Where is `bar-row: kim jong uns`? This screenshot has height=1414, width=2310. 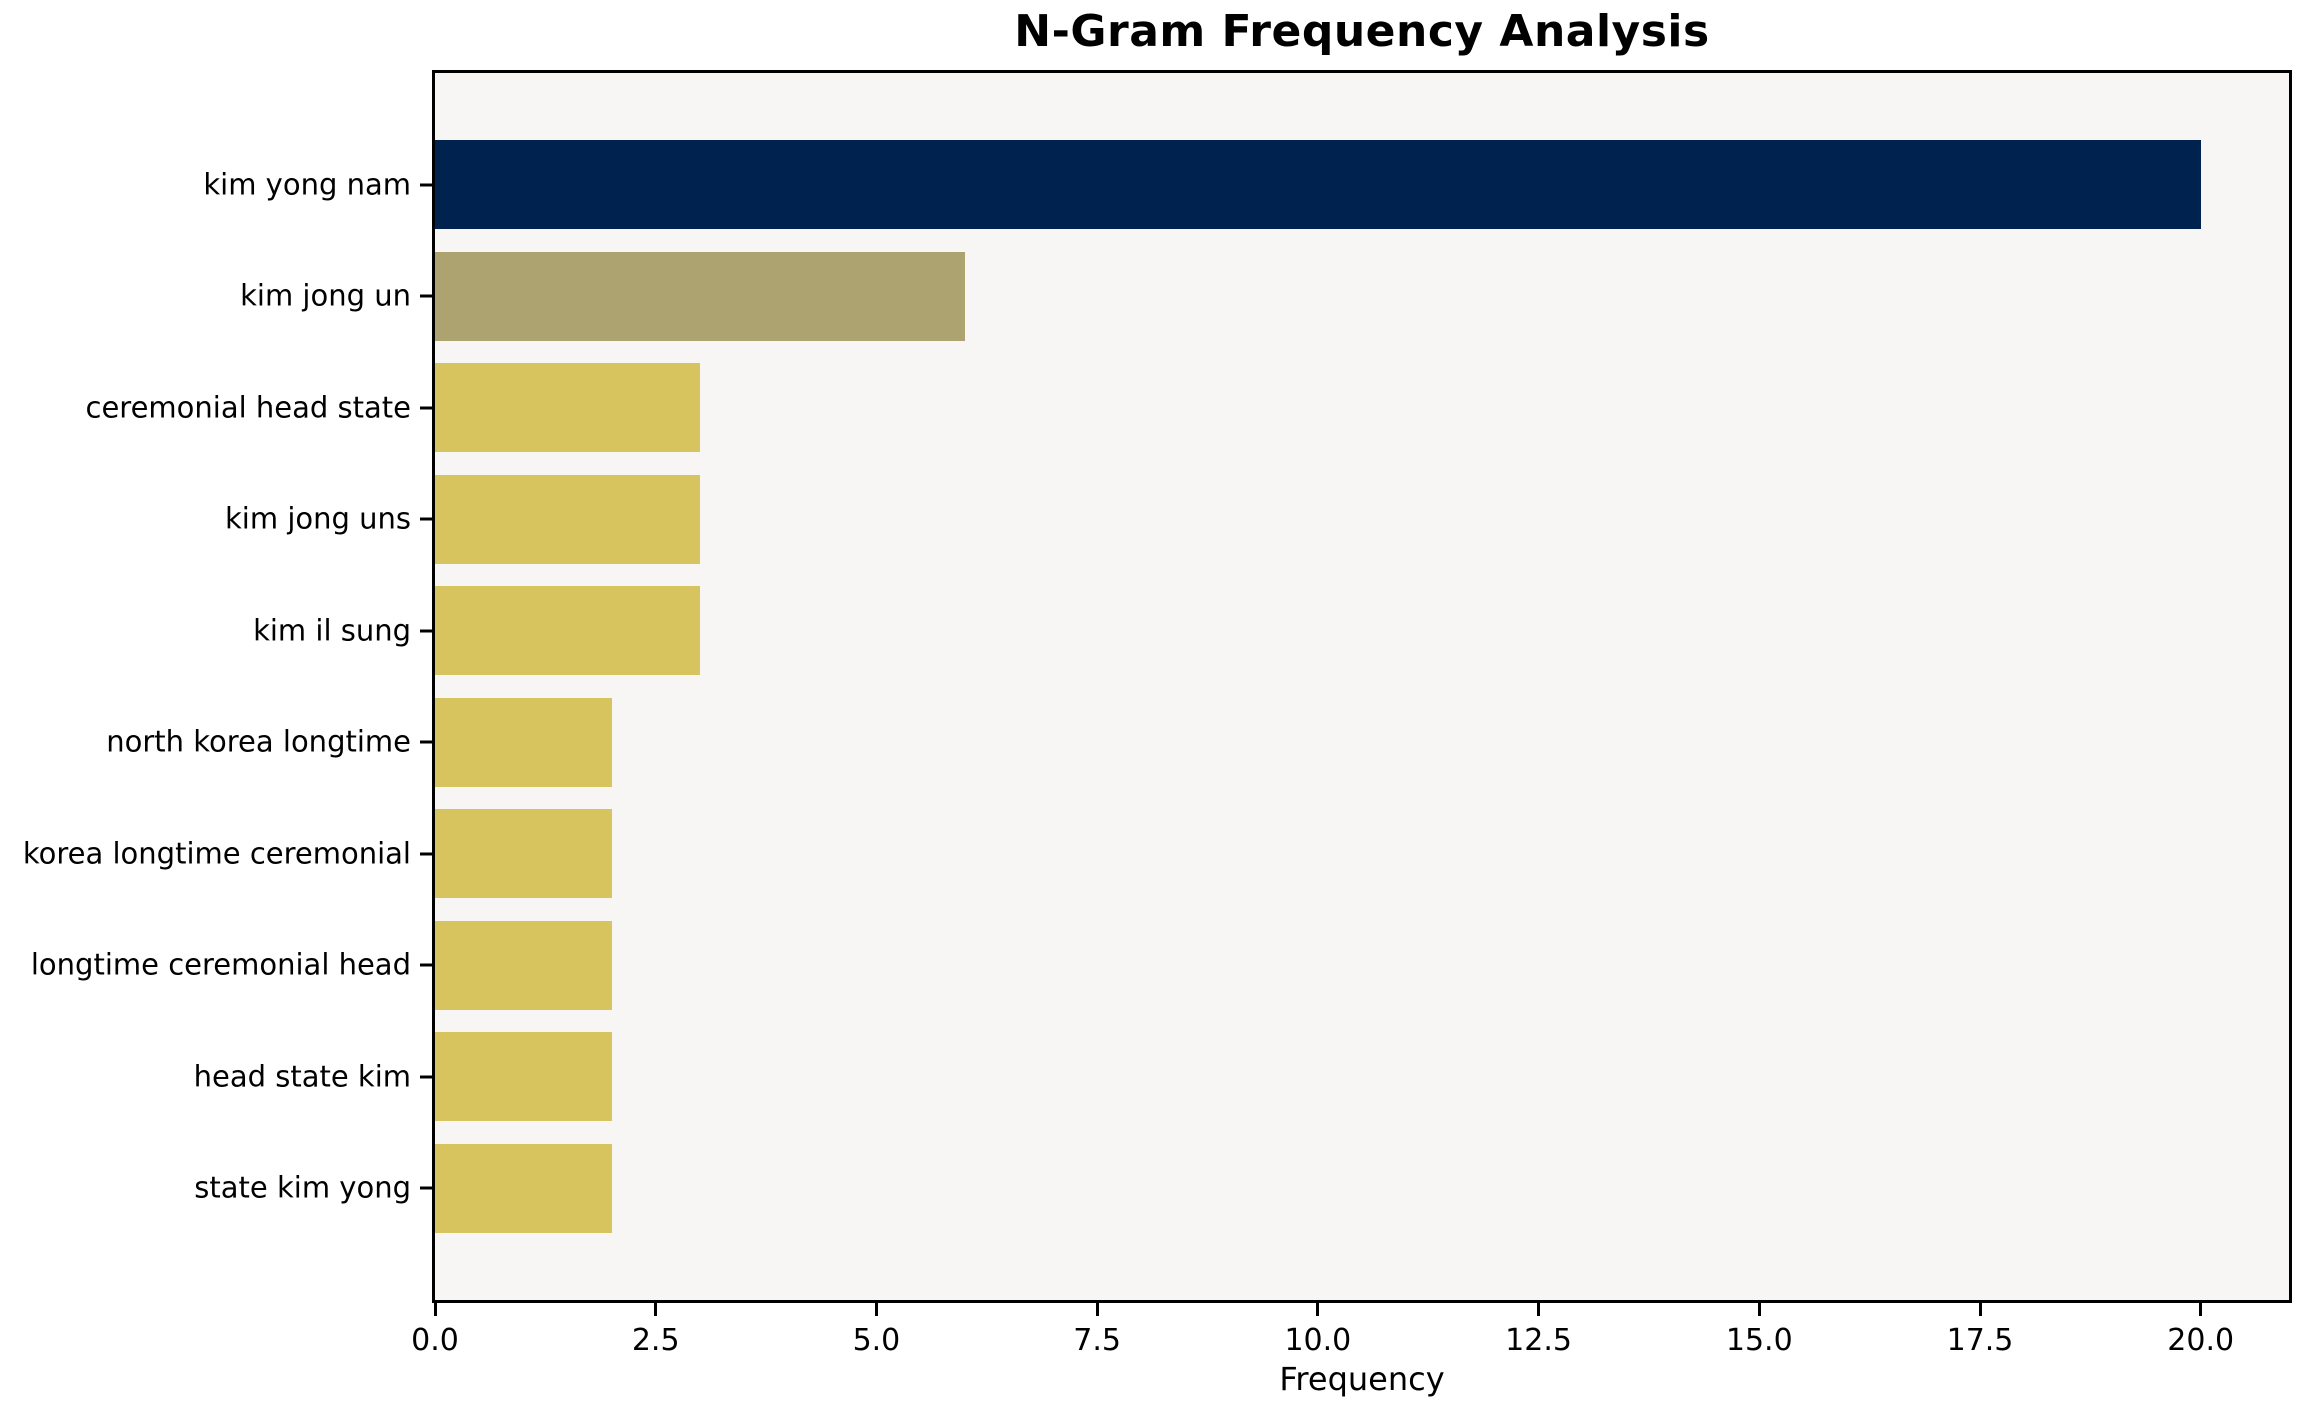 bar-row: kim jong uns is located at coordinates (1257, 520).